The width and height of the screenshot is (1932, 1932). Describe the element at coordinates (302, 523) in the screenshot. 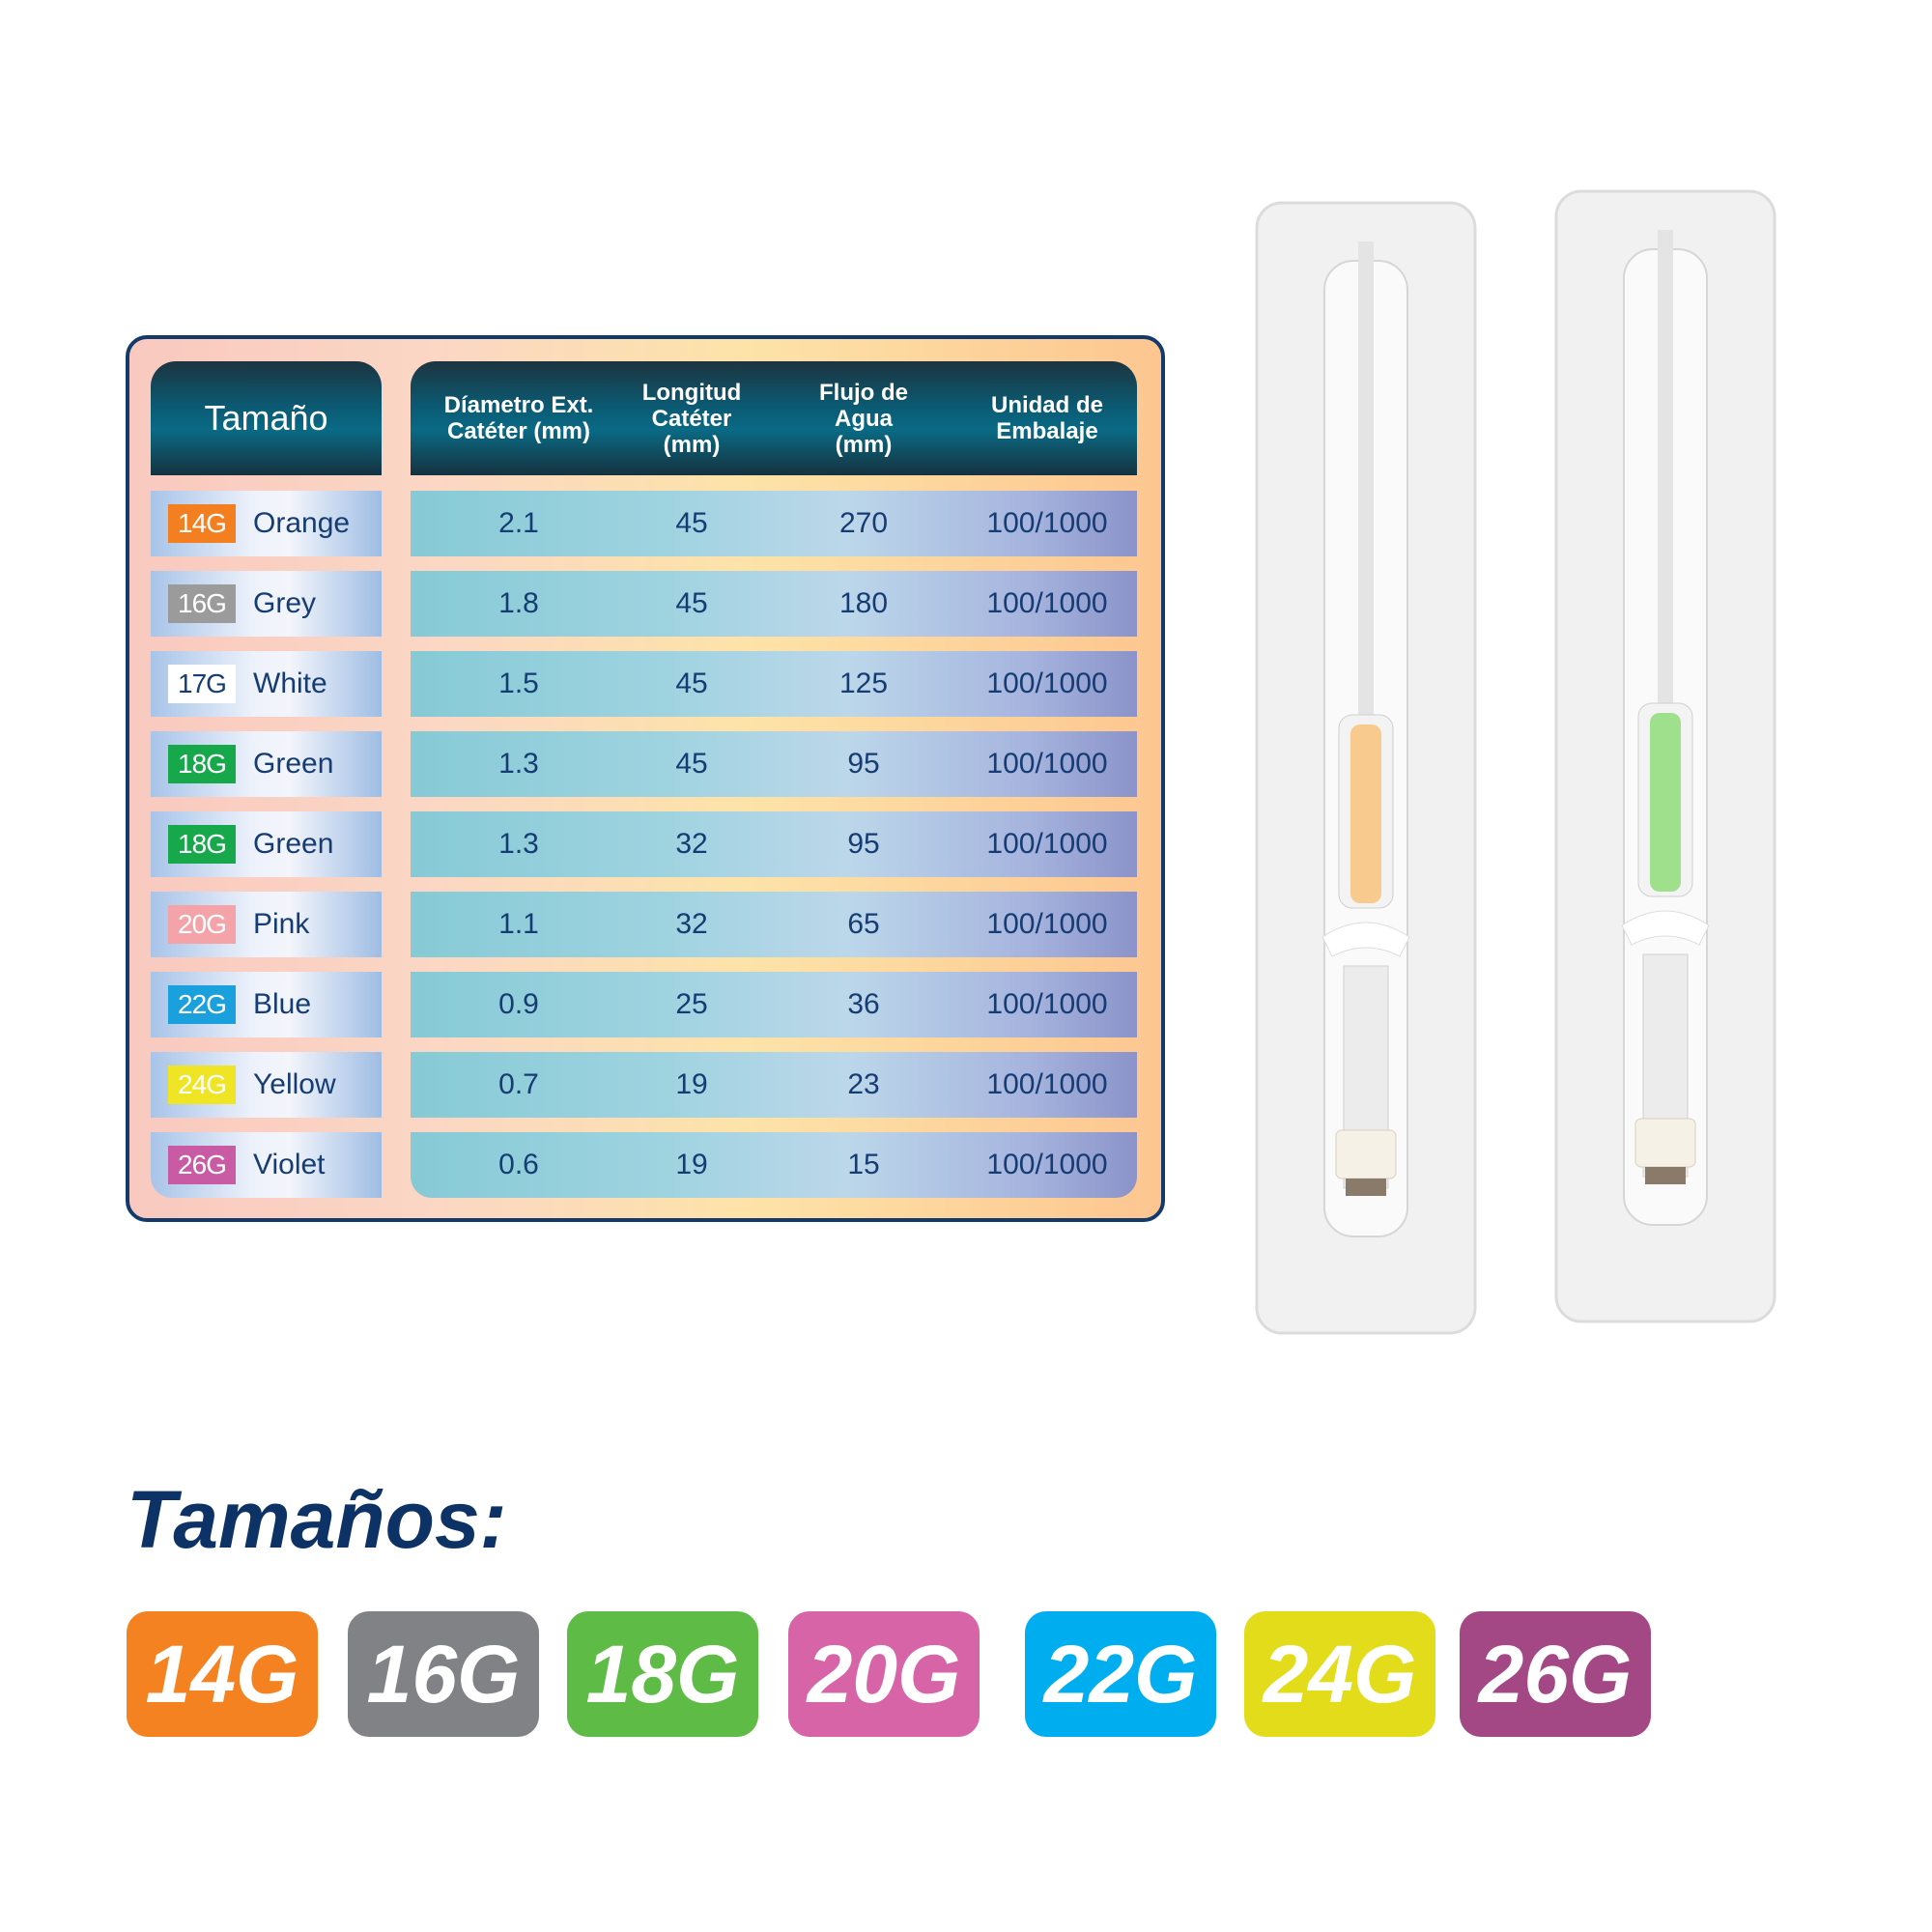

I see `color-name: Orange` at that location.